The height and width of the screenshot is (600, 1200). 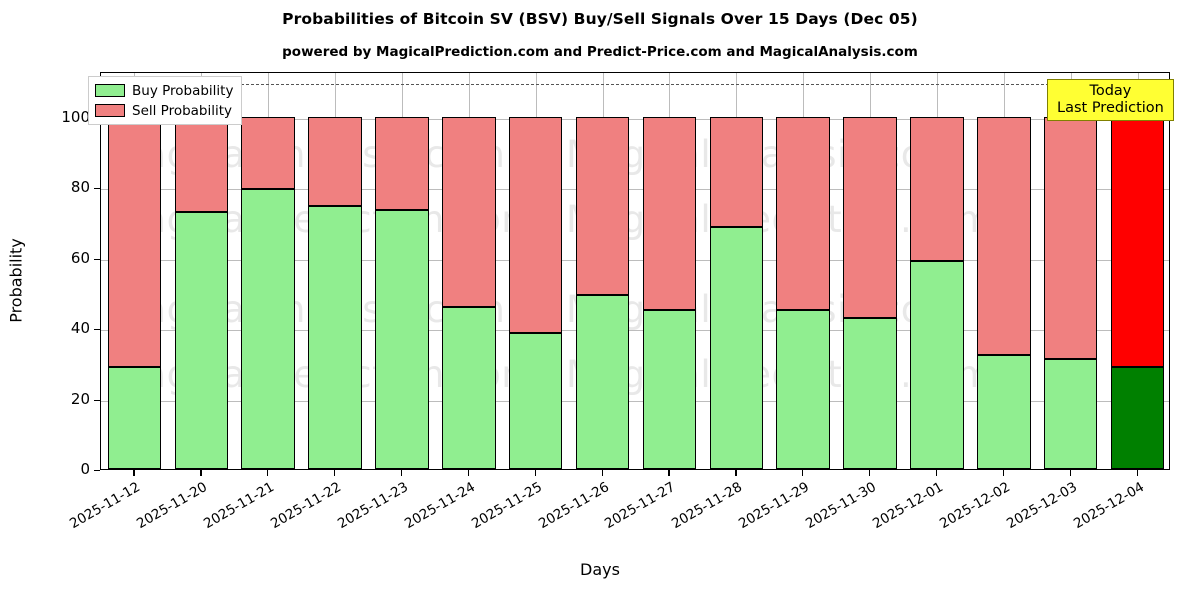 I want to click on today-annotation: Today Last Prediction, so click(x=1110, y=100).